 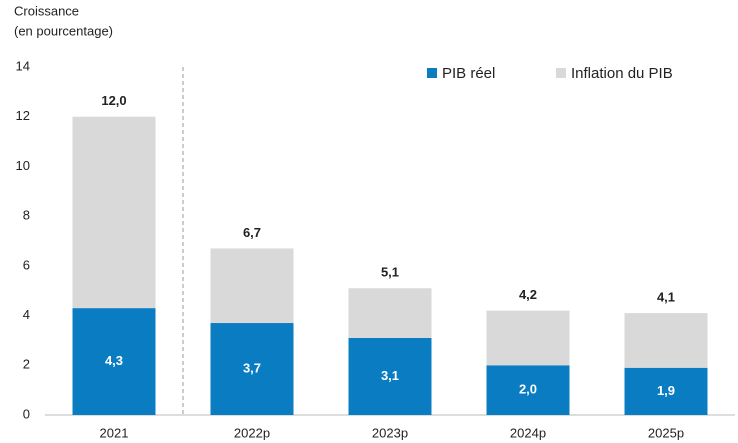 What do you see at coordinates (26, 364) in the screenshot?
I see `y-tick-label: 2` at bounding box center [26, 364].